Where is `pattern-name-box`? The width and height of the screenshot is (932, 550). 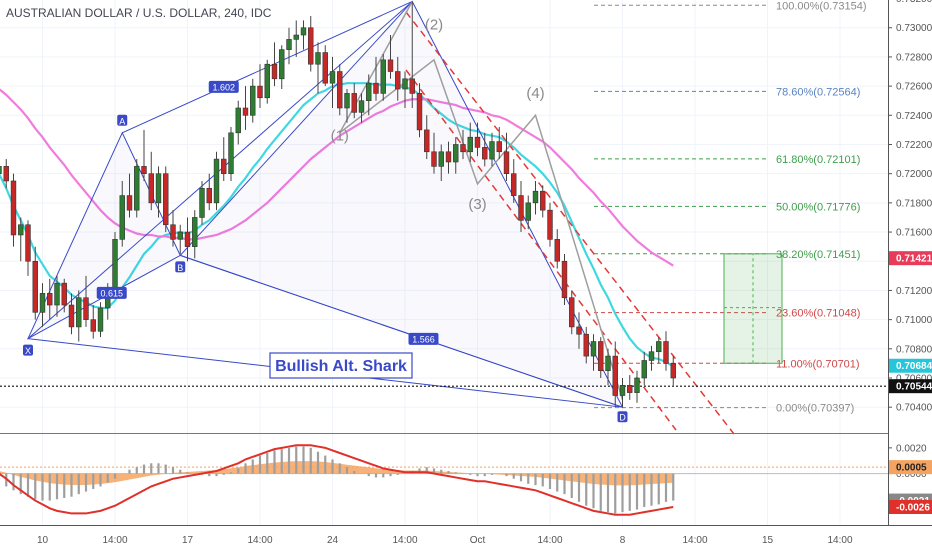
pattern-name-box is located at coordinates (341, 365).